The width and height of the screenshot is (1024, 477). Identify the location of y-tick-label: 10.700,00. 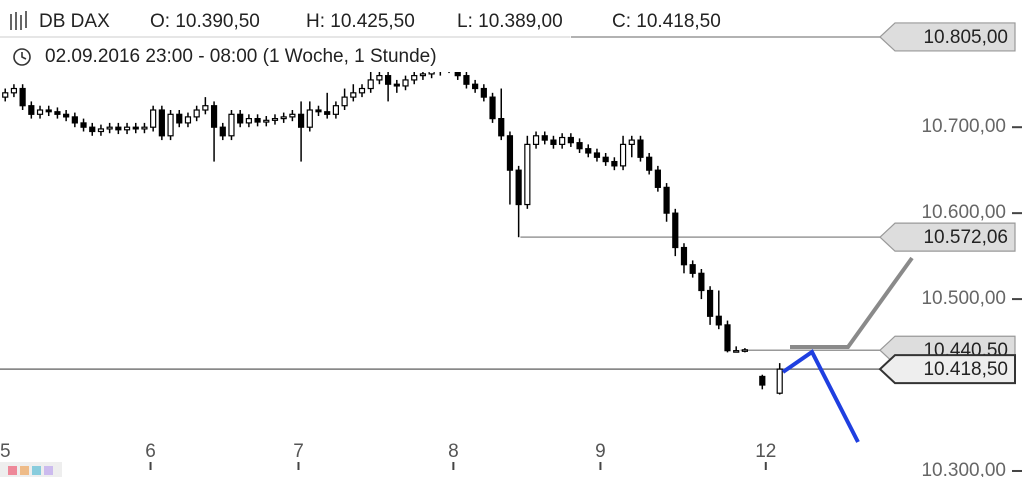
(963, 126).